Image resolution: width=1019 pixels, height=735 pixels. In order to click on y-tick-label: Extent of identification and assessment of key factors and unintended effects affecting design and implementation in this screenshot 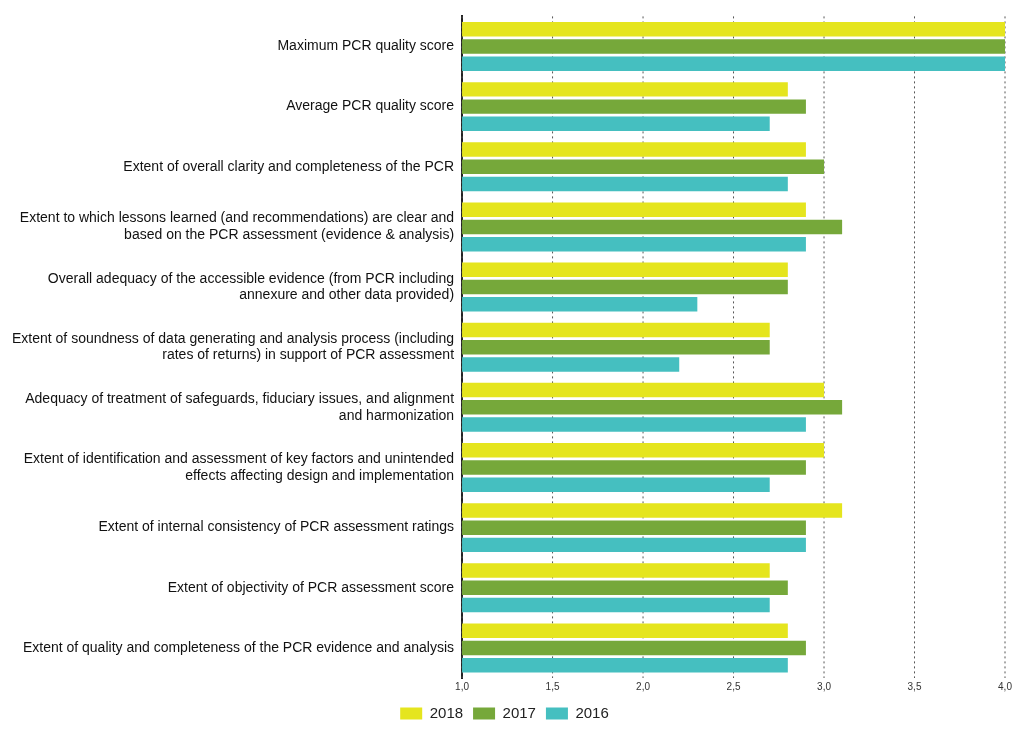, I will do `click(239, 466)`.